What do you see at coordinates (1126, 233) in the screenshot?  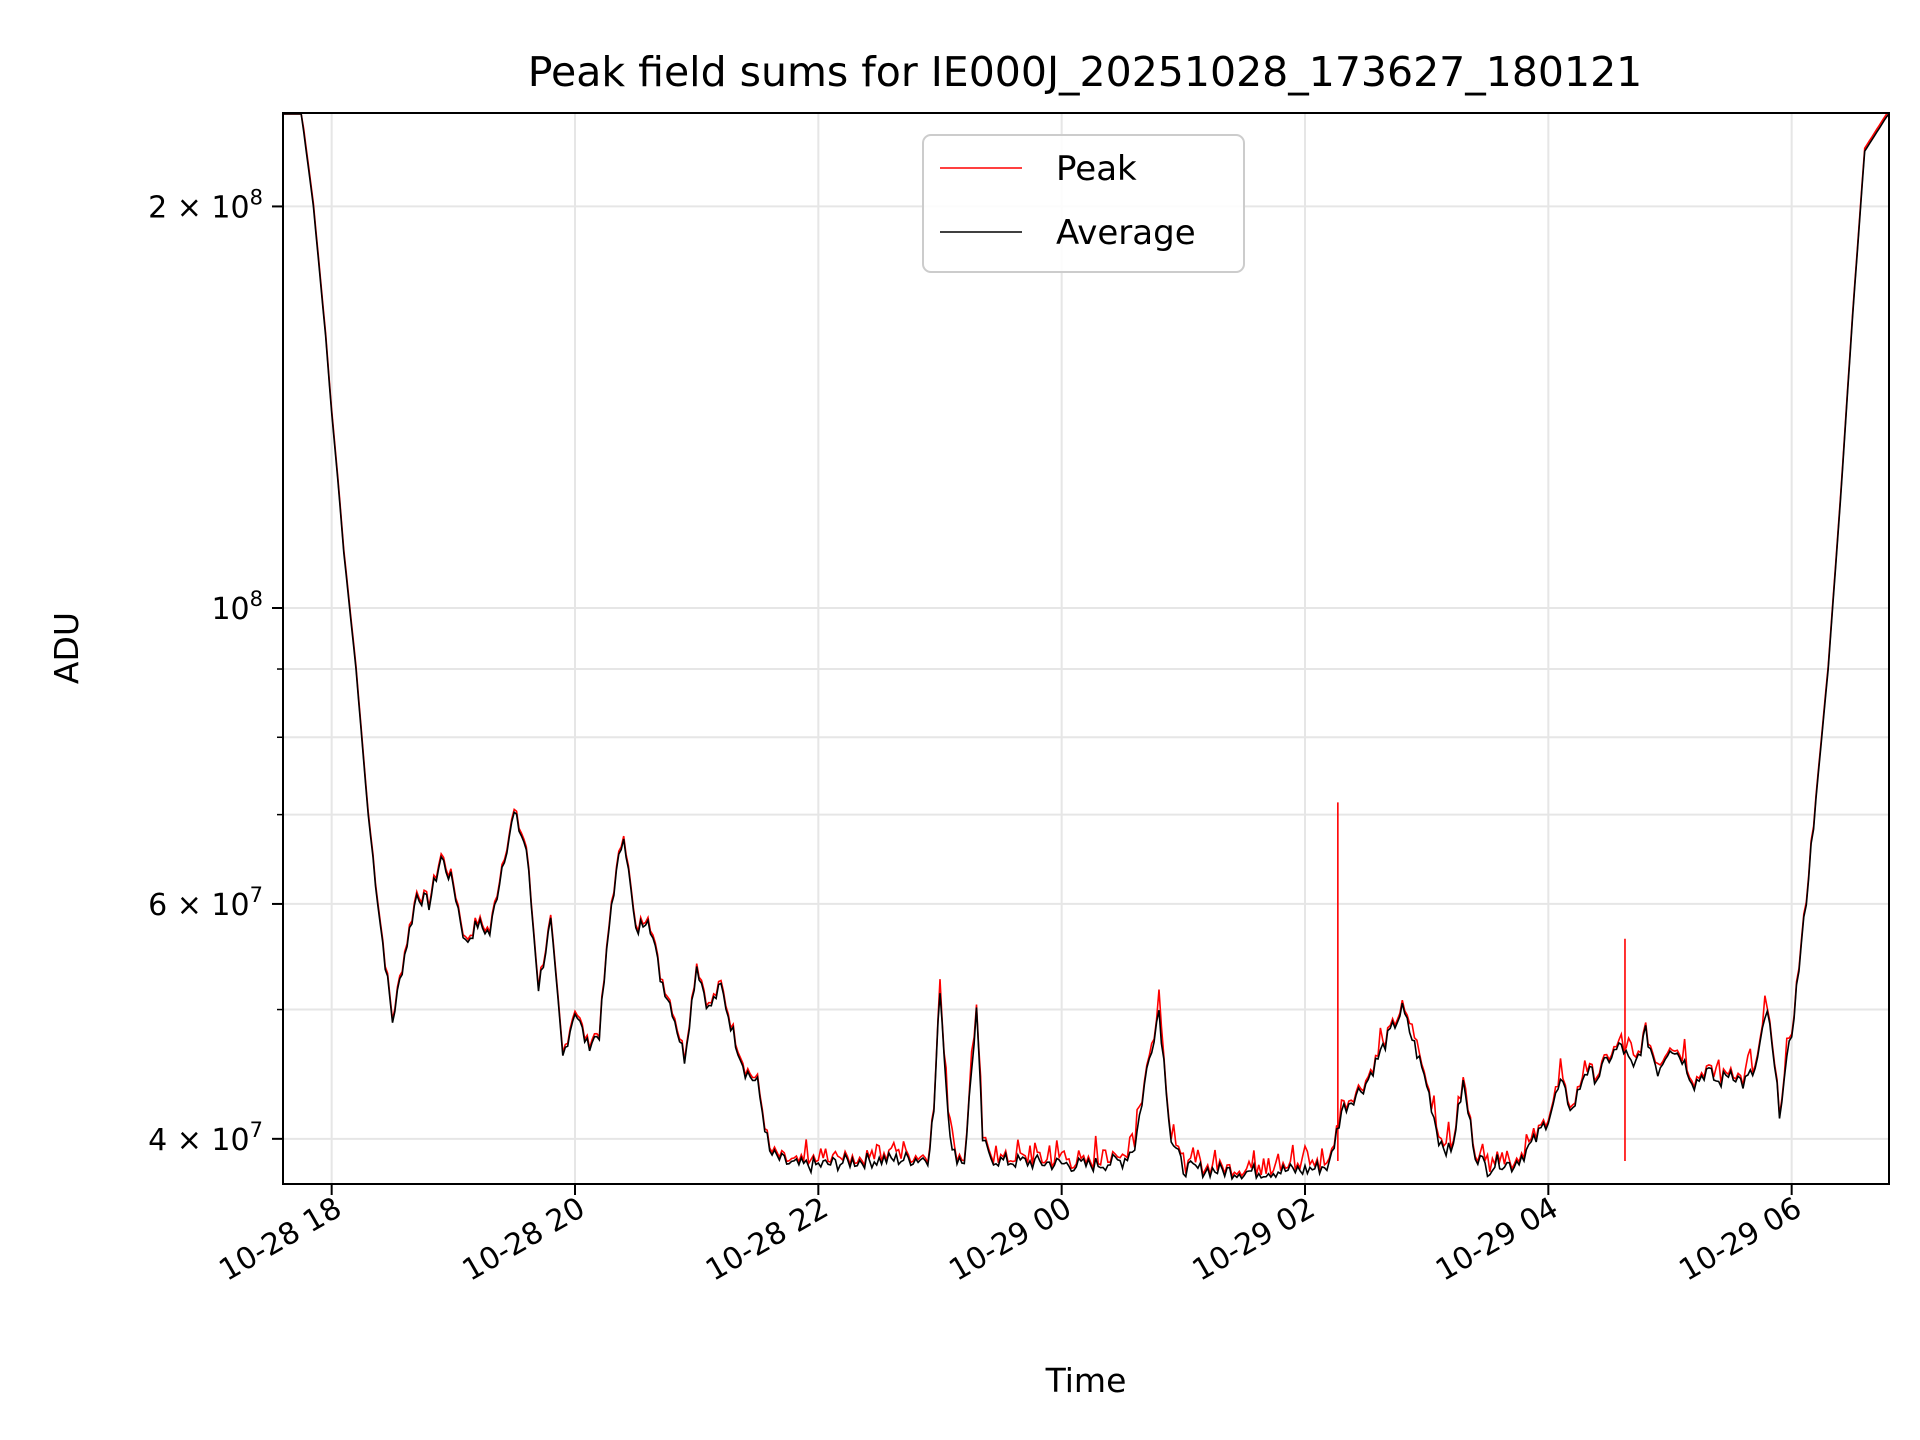 I see `legend-average-label: Average` at bounding box center [1126, 233].